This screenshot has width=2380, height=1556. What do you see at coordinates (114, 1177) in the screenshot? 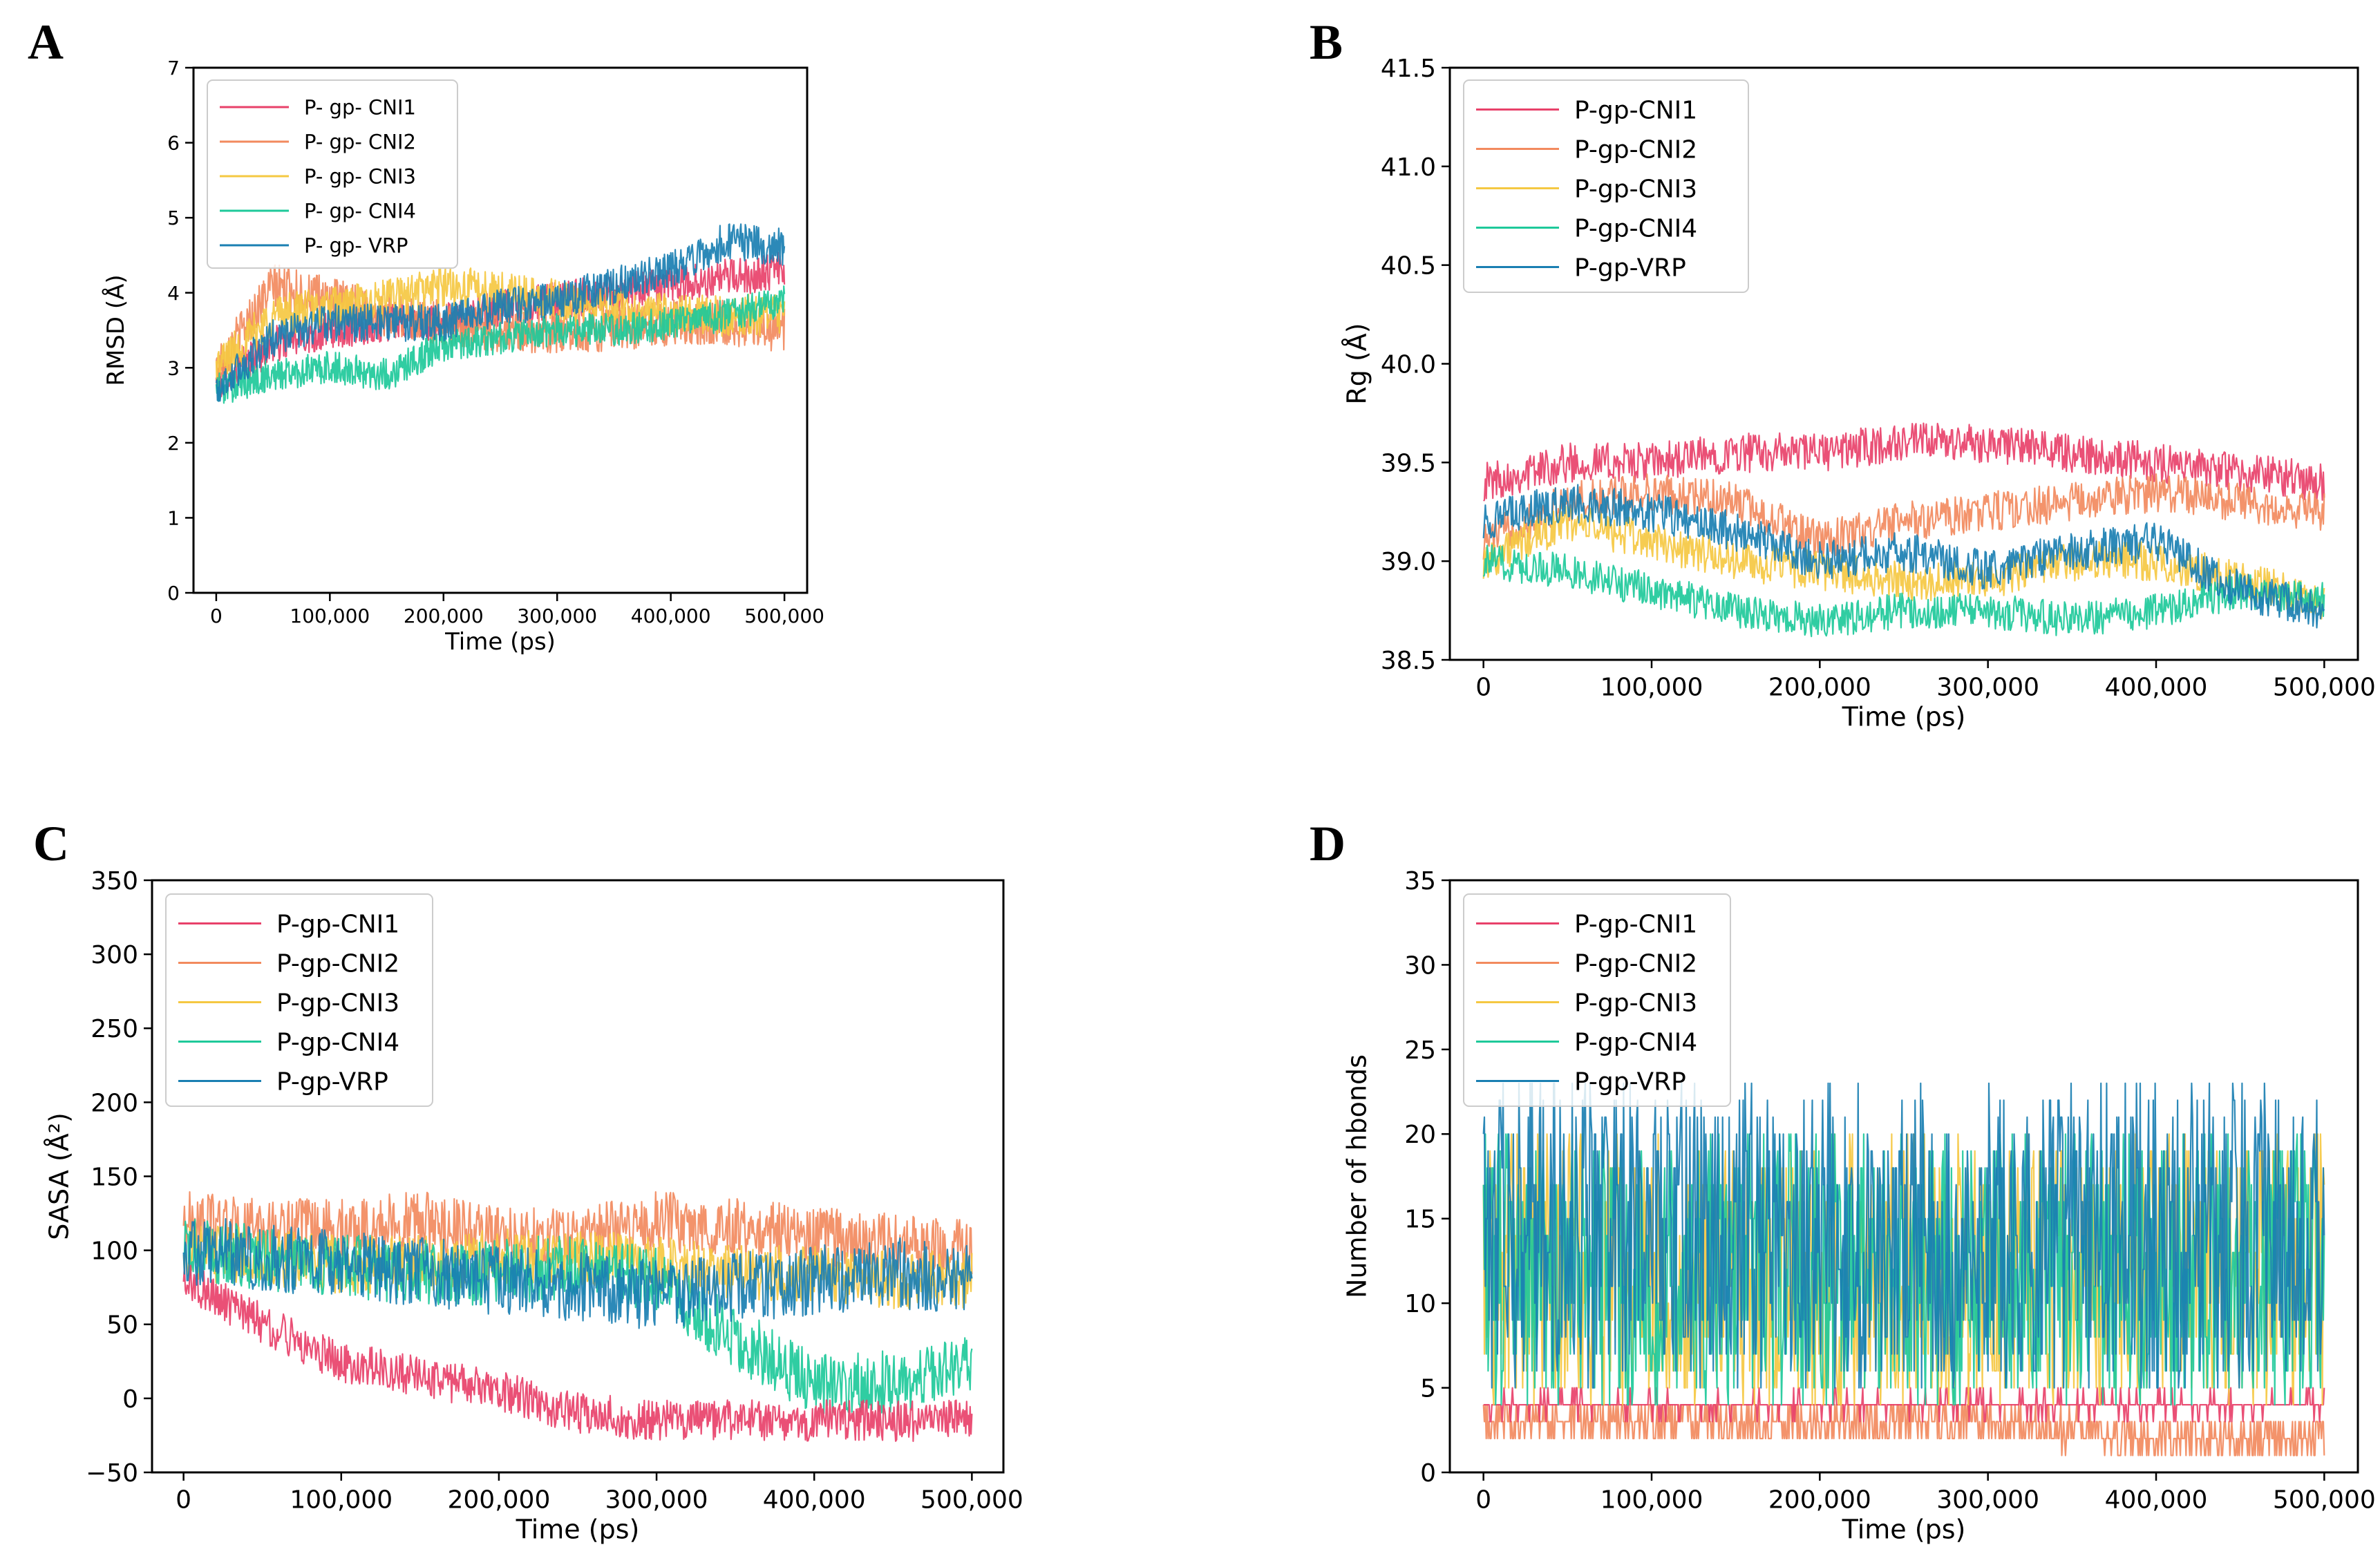
I see `y-tick-label: 150` at bounding box center [114, 1177].